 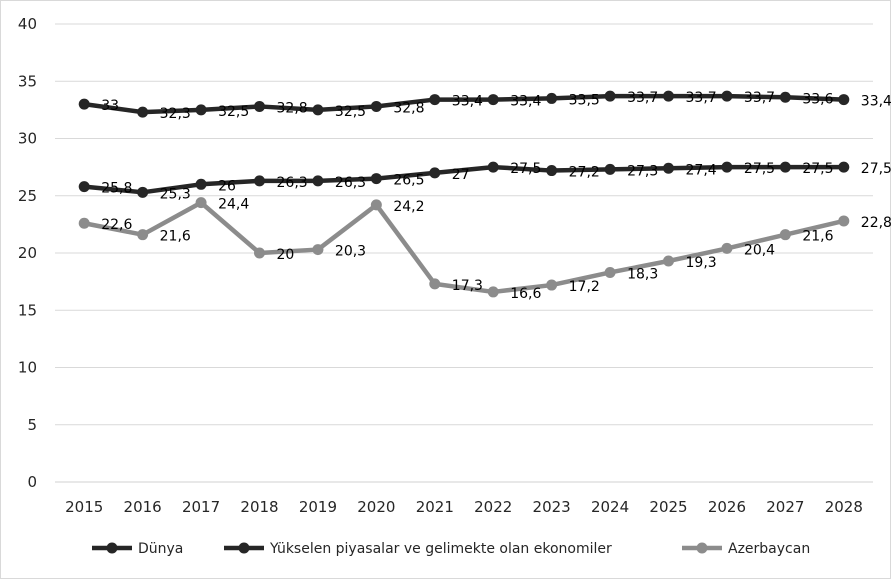 What do you see at coordinates (584, 173) in the screenshot?
I see `data-label: 27,2` at bounding box center [584, 173].